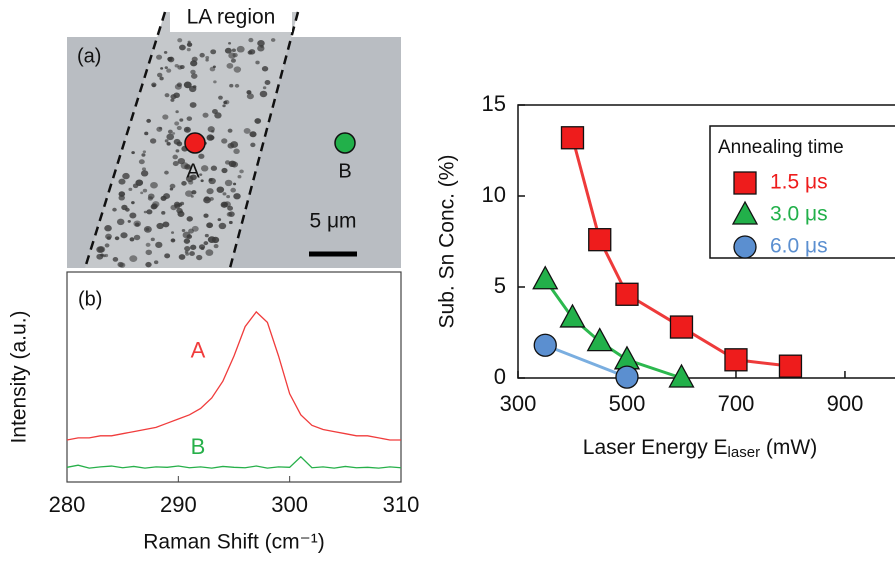  I want to click on legend-label: 6.0 μs, so click(799, 246).